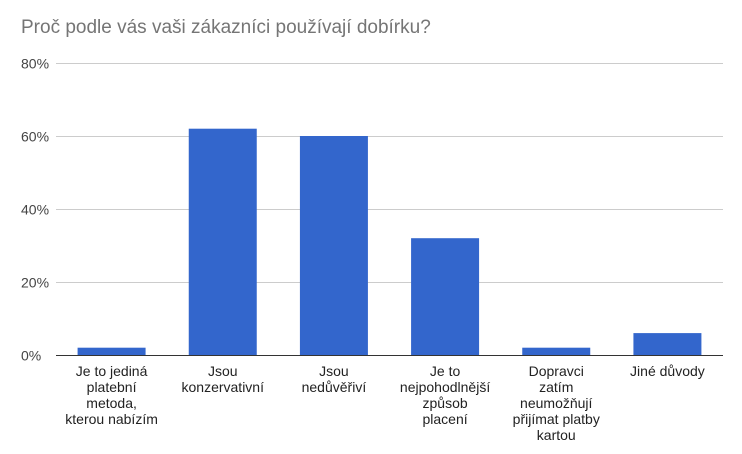 The height and width of the screenshot is (454, 742). What do you see at coordinates (31, 356) in the screenshot?
I see `y-tick-label-0: 0%` at bounding box center [31, 356].